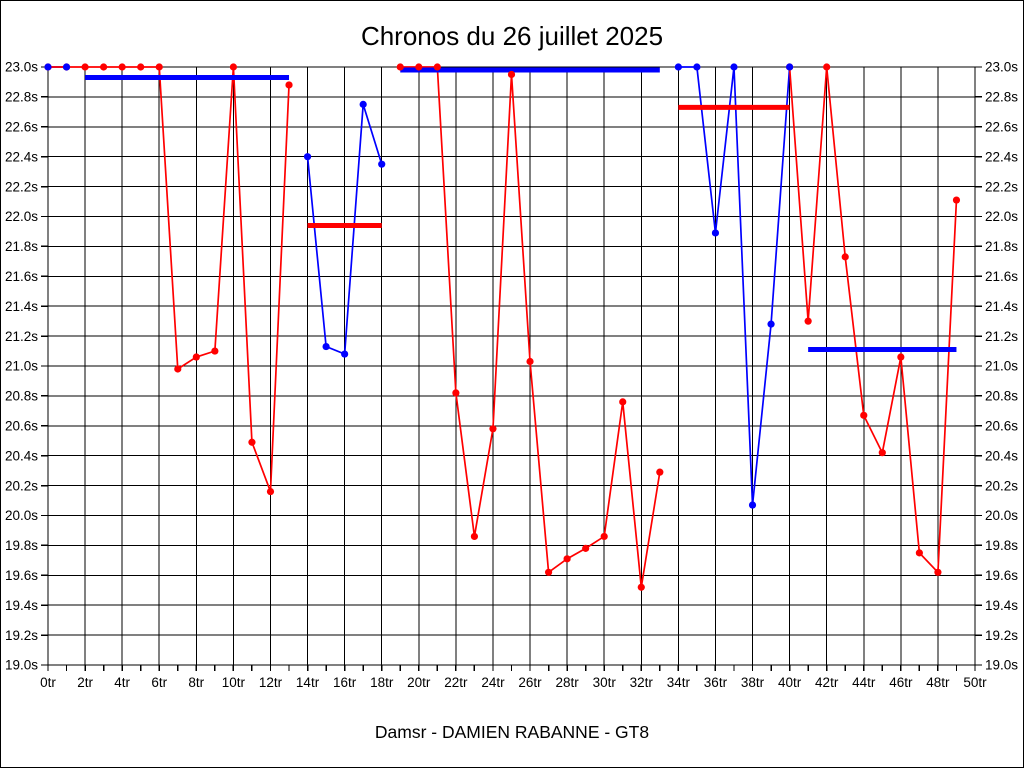 The image size is (1024, 768). What do you see at coordinates (605, 682) in the screenshot?
I see `x-axis-tick-label: 30tr` at bounding box center [605, 682].